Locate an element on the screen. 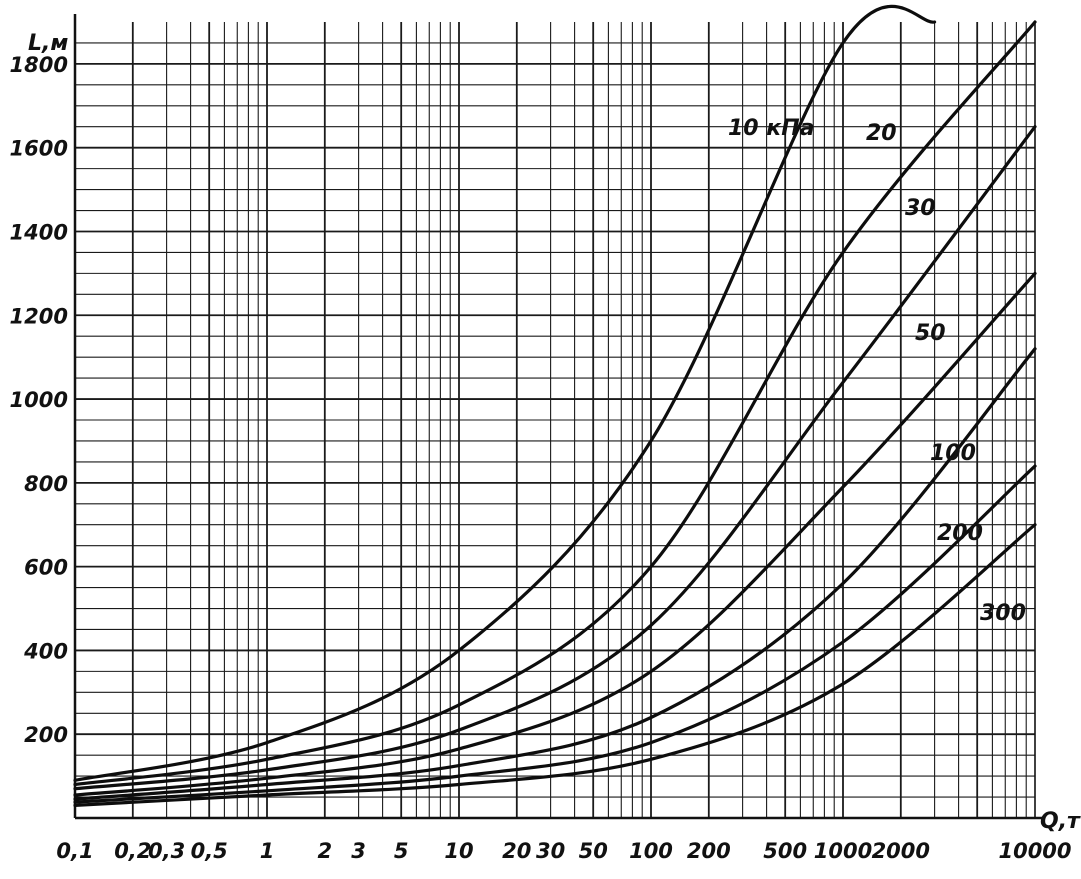 Image resolution: width=1081 pixels, height=879 pixels. x-tick-label: 5 is located at coordinates (401, 851).